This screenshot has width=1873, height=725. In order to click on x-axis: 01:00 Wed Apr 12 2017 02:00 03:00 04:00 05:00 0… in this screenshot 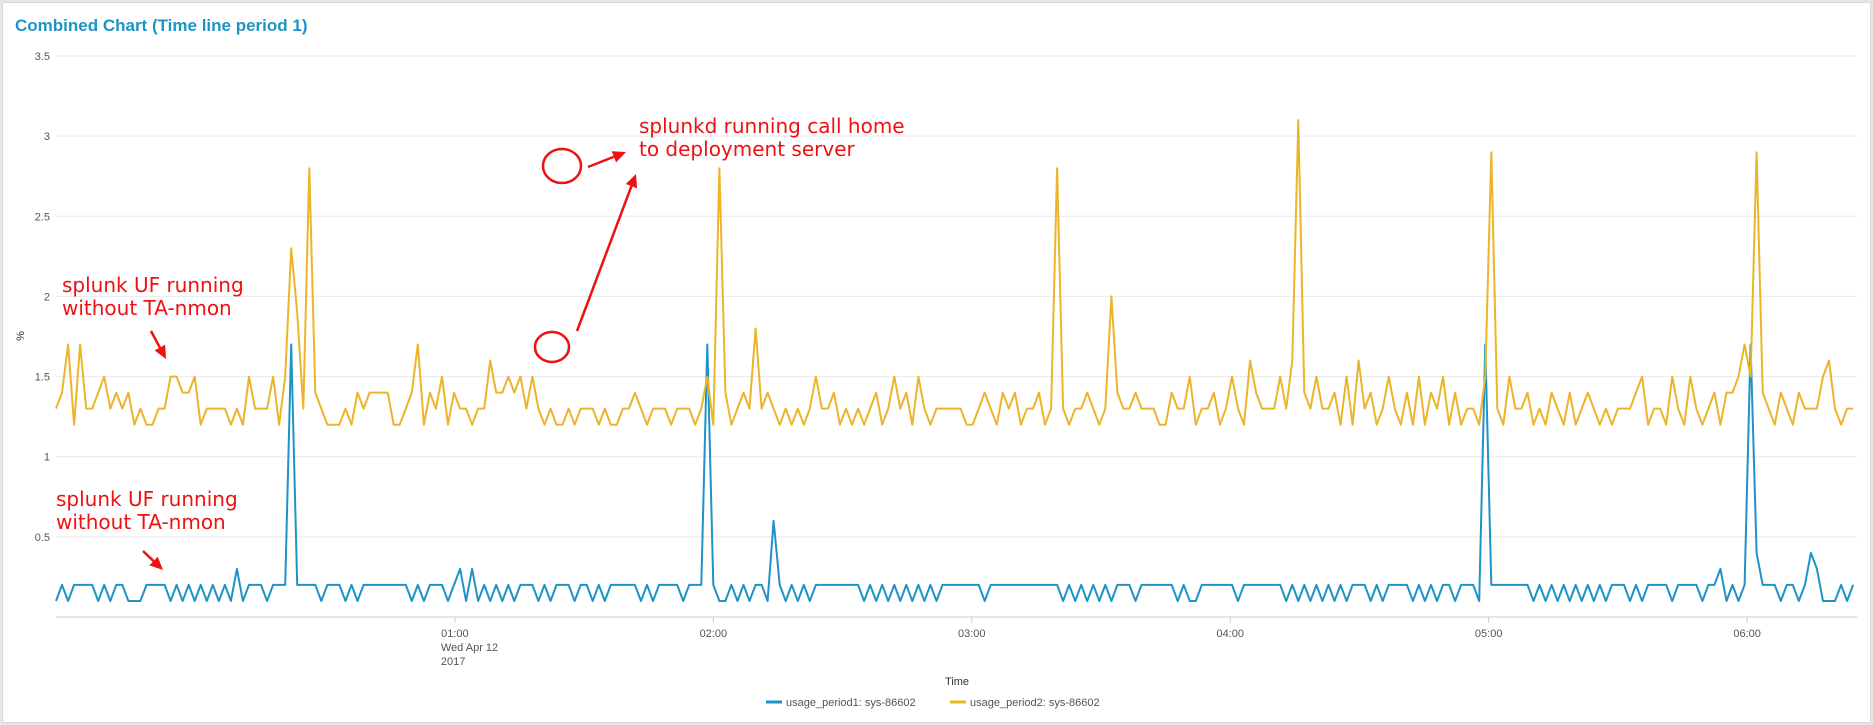, I will do `click(1101, 642)`.